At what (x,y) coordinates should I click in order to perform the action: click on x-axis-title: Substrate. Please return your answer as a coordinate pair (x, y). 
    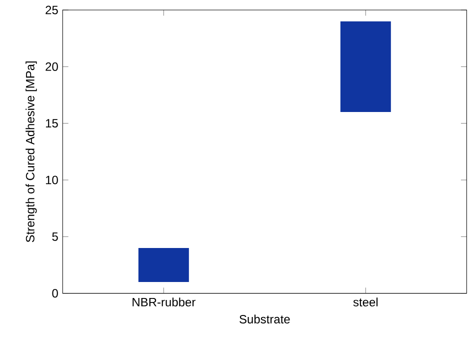
    Looking at the image, I should click on (265, 319).